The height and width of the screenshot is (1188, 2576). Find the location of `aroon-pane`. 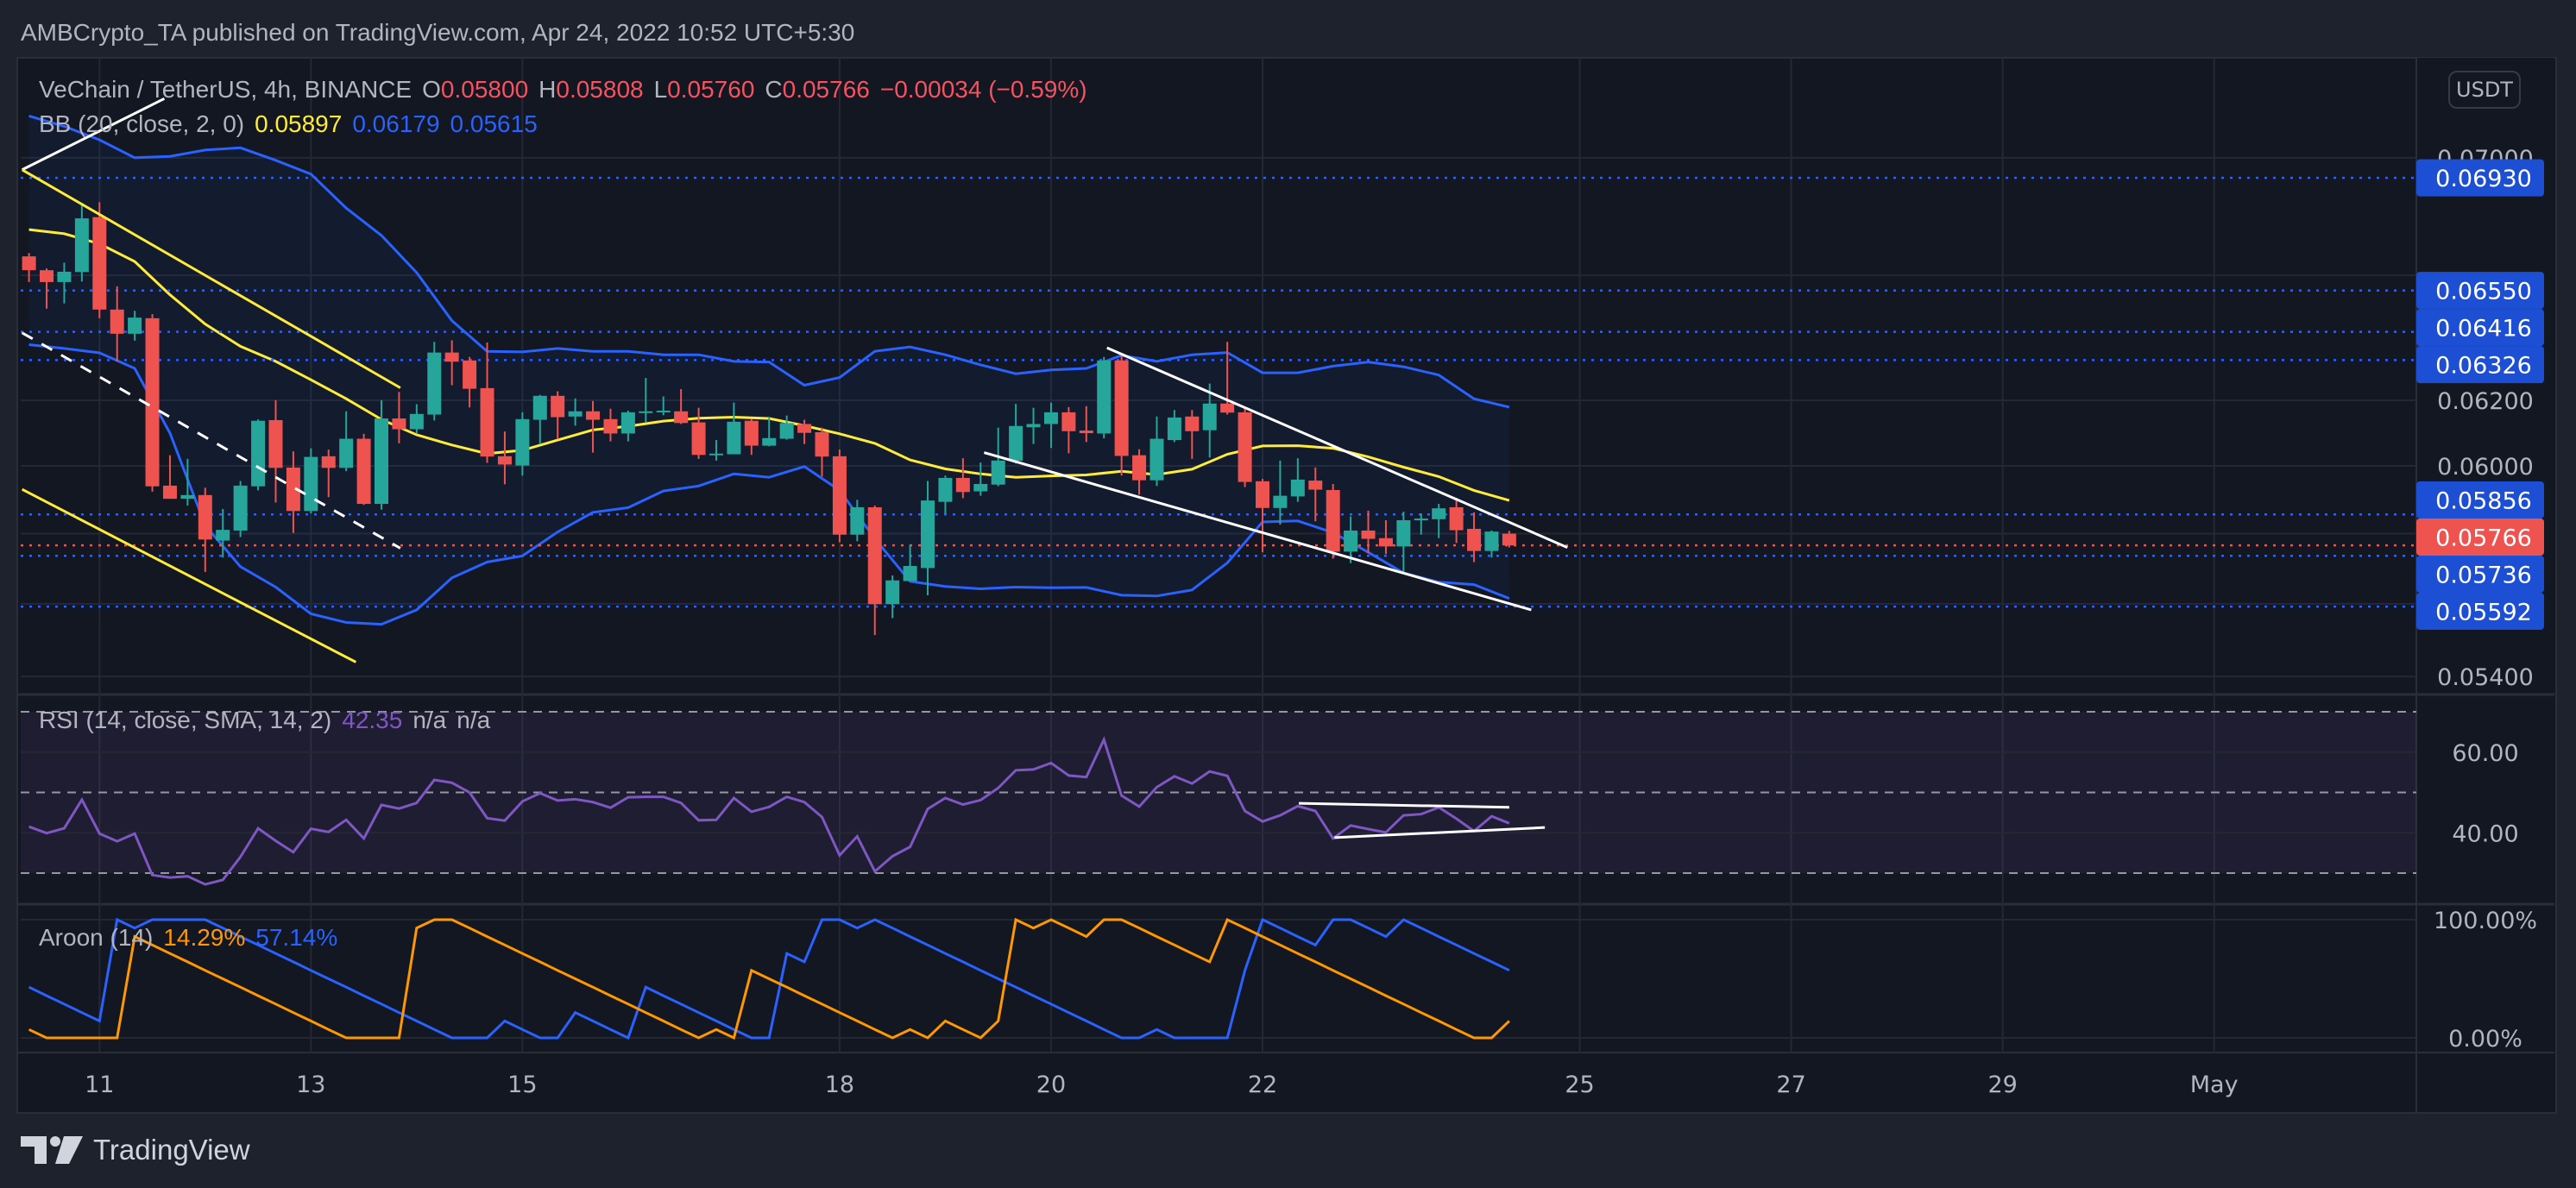

aroon-pane is located at coordinates (1218, 979).